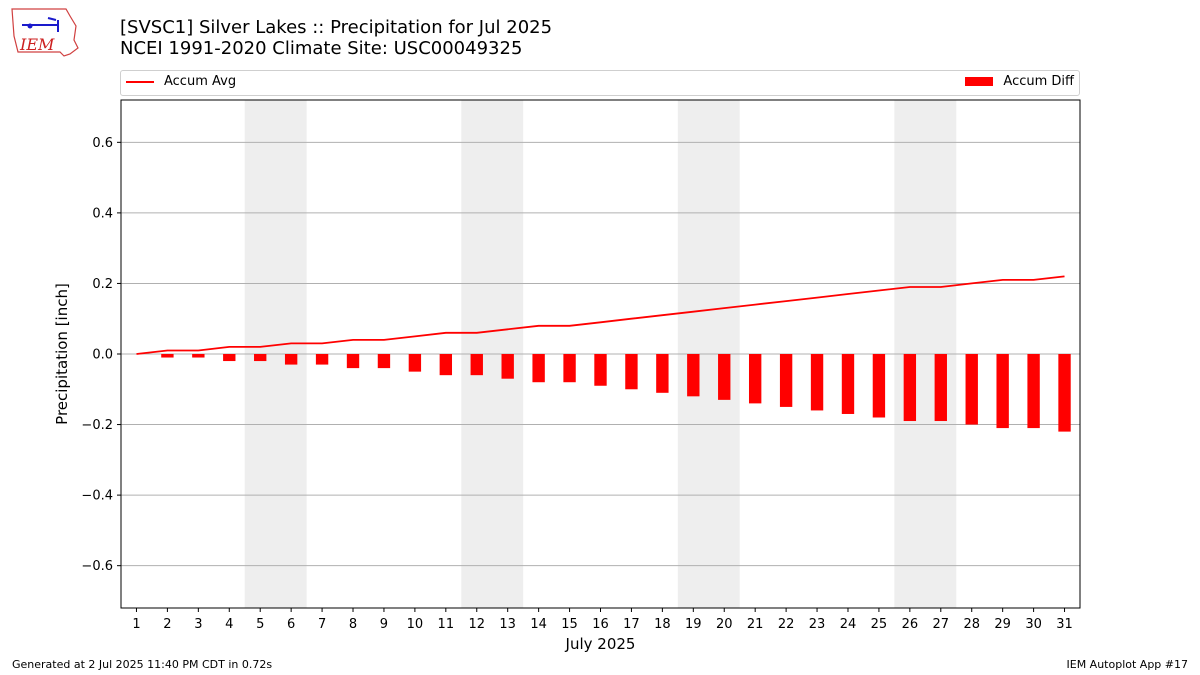 Image resolution: width=1200 pixels, height=675 pixels. I want to click on x-tick-label: 20, so click(724, 624).